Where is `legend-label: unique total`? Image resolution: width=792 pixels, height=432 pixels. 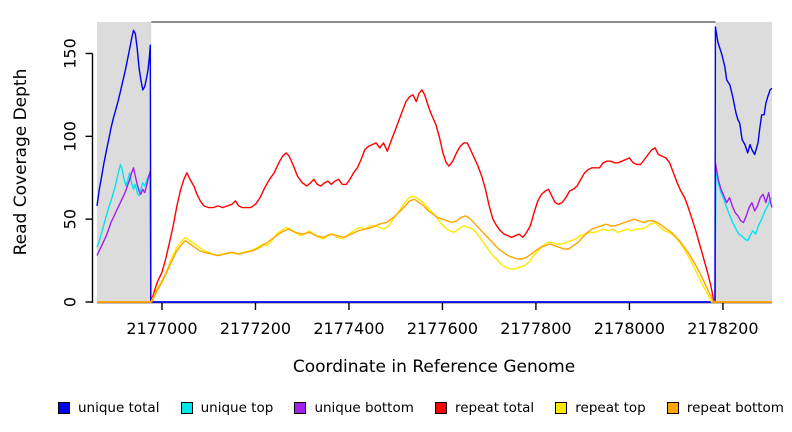 legend-label: unique total is located at coordinates (119, 408).